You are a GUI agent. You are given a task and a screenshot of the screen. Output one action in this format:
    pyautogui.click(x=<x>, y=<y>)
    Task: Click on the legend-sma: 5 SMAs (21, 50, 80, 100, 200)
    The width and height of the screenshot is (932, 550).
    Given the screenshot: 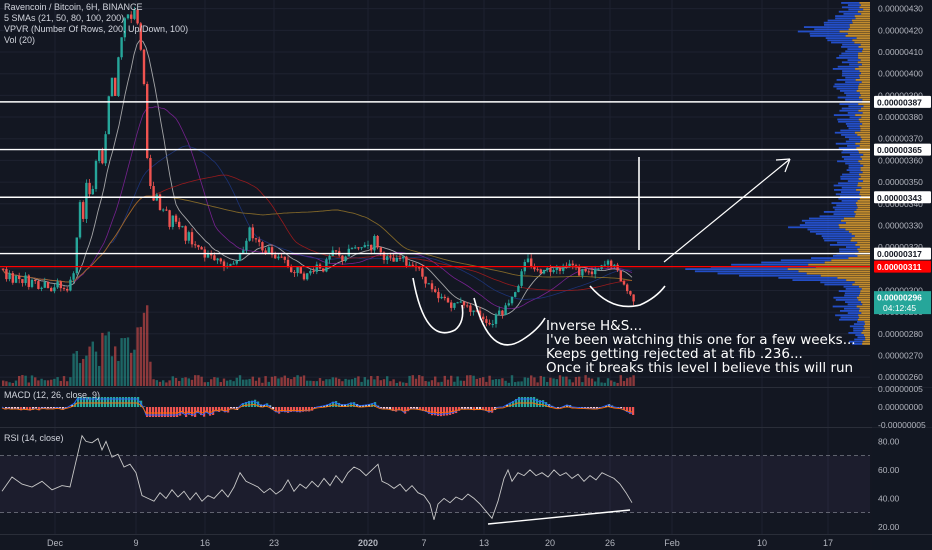 What is the action you would take?
    pyautogui.click(x=64, y=18)
    